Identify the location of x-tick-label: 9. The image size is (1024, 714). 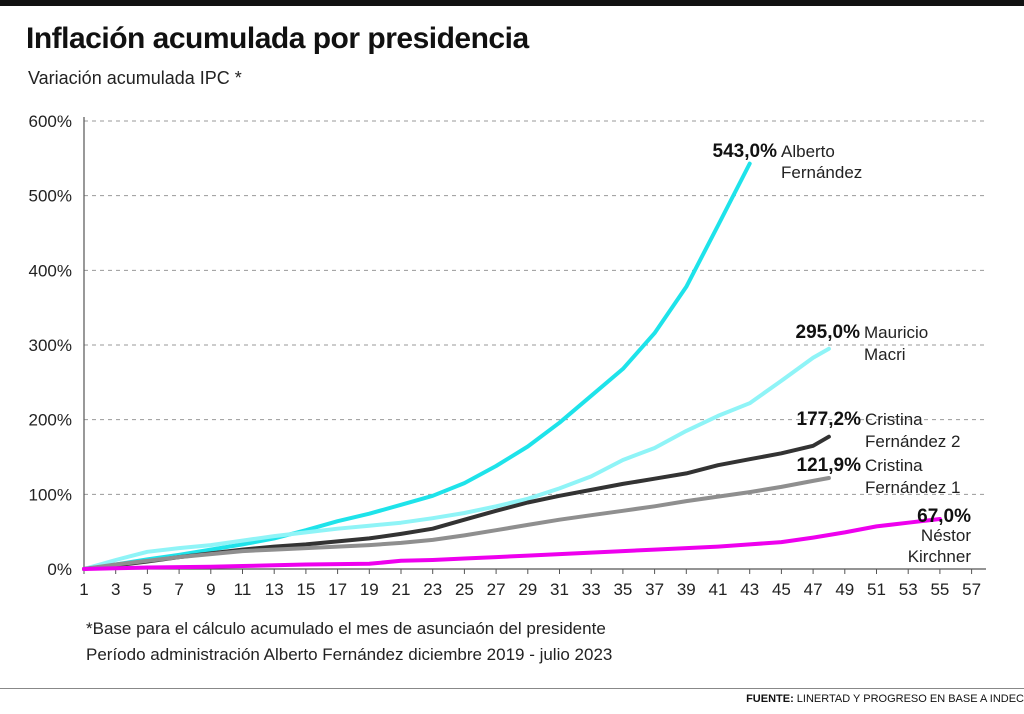
(210, 589).